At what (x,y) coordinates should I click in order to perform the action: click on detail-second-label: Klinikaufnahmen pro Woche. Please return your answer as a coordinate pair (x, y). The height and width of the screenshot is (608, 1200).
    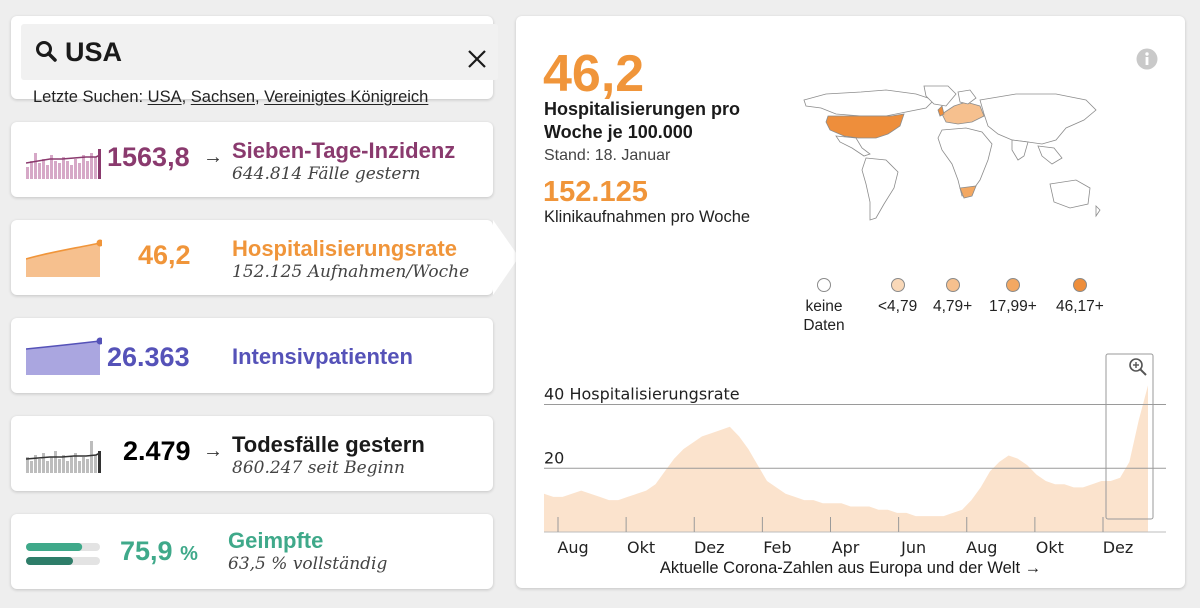
    Looking at the image, I should click on (647, 217).